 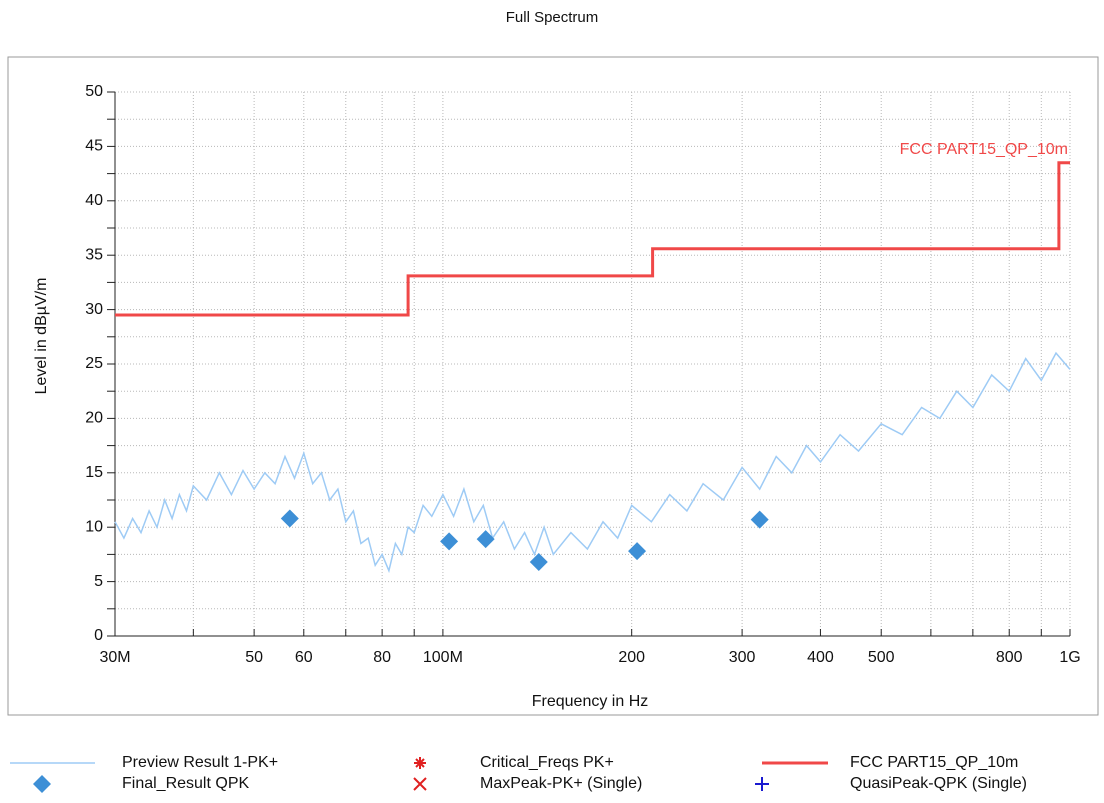 I want to click on y-tick-label: 0, so click(x=98, y=635).